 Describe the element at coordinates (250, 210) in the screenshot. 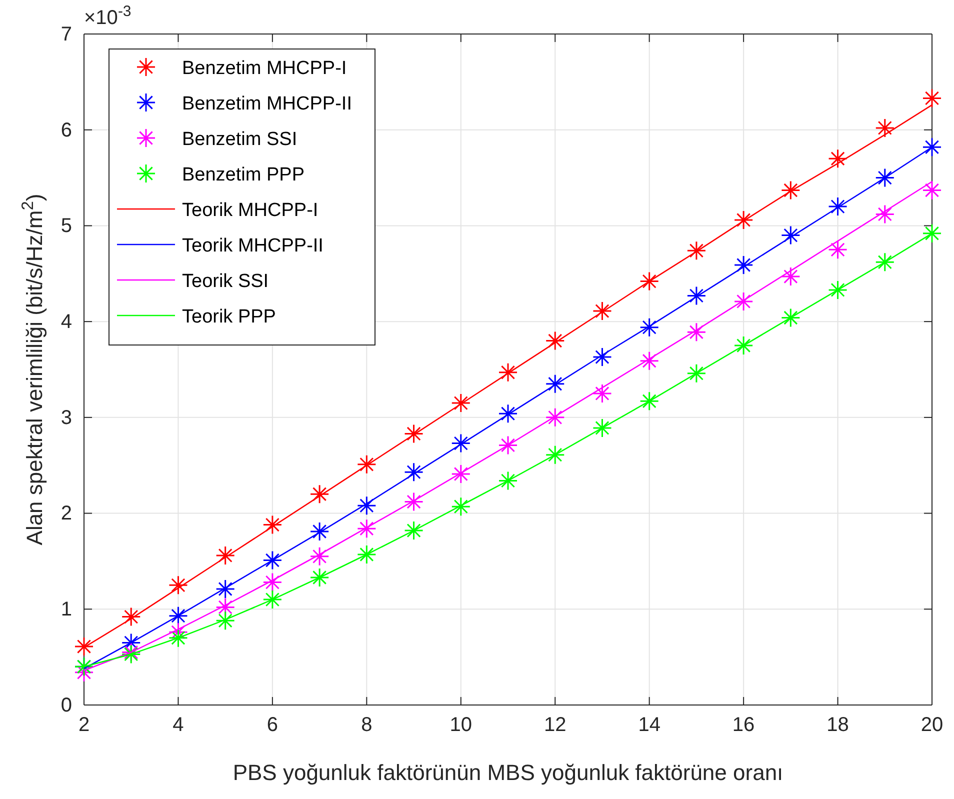

I see `legend-label: Teorik MHCPP-I` at that location.